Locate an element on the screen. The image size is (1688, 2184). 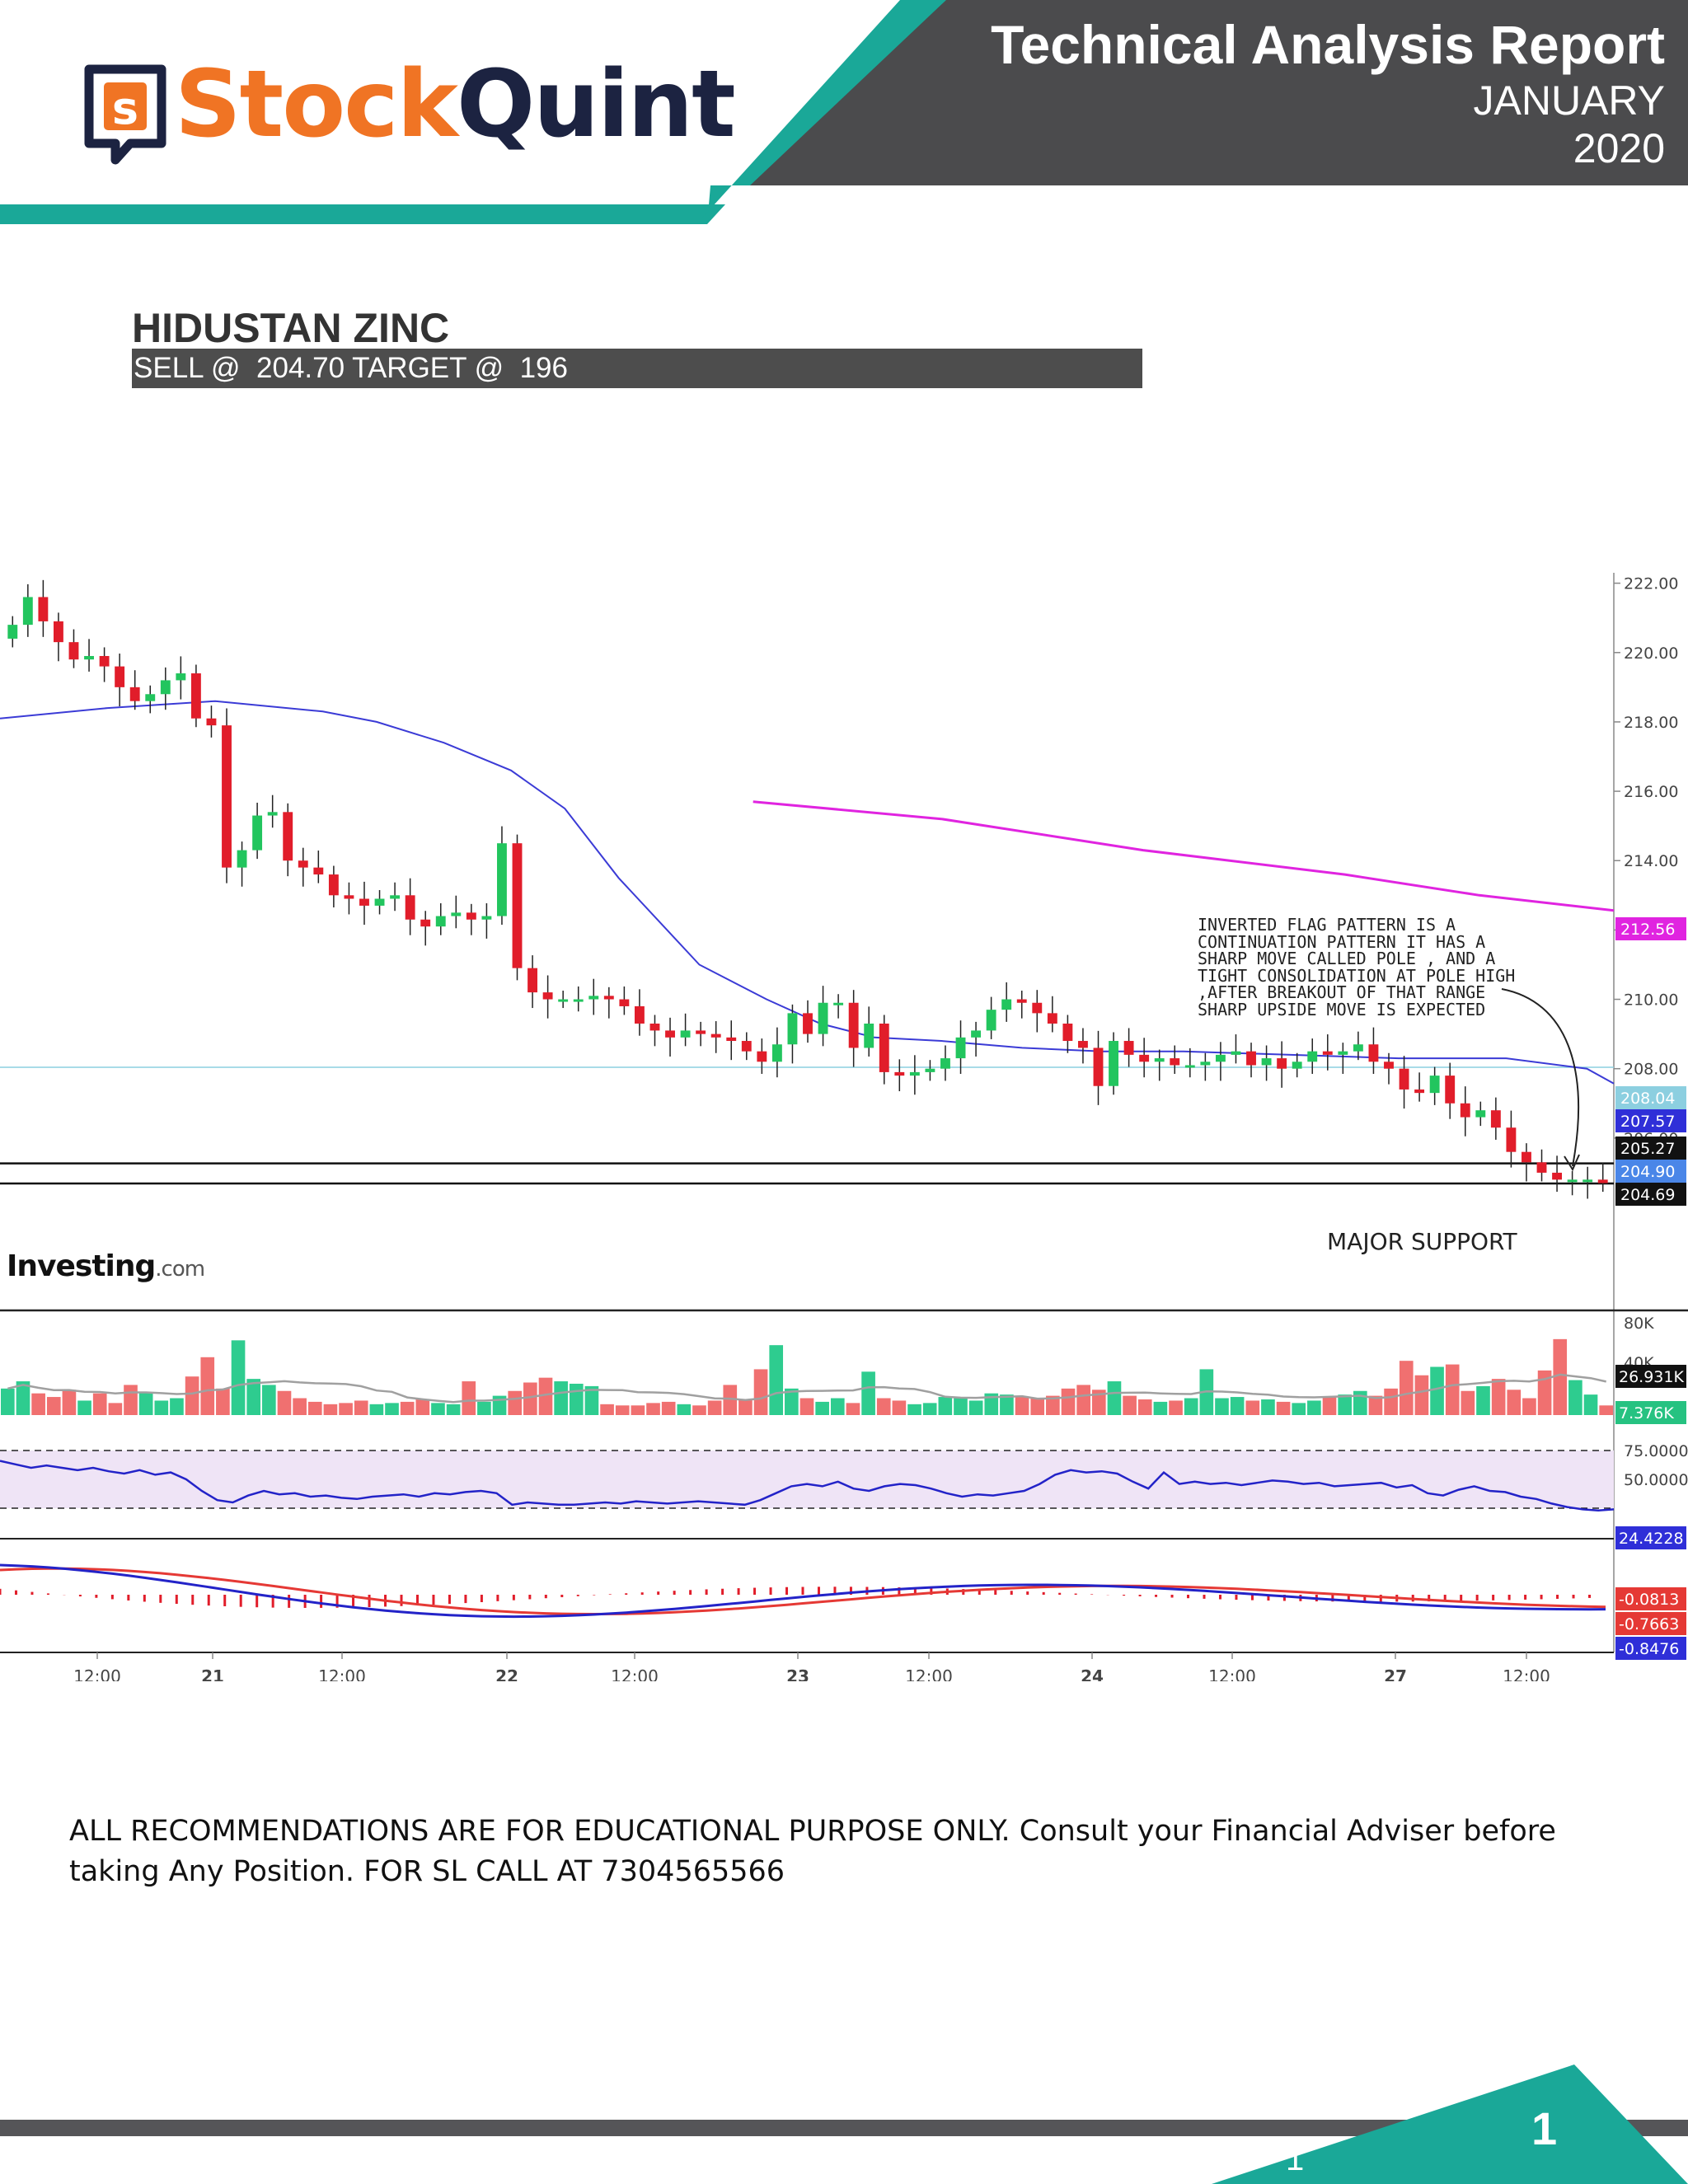
macd-signal-line is located at coordinates (803, 1591).